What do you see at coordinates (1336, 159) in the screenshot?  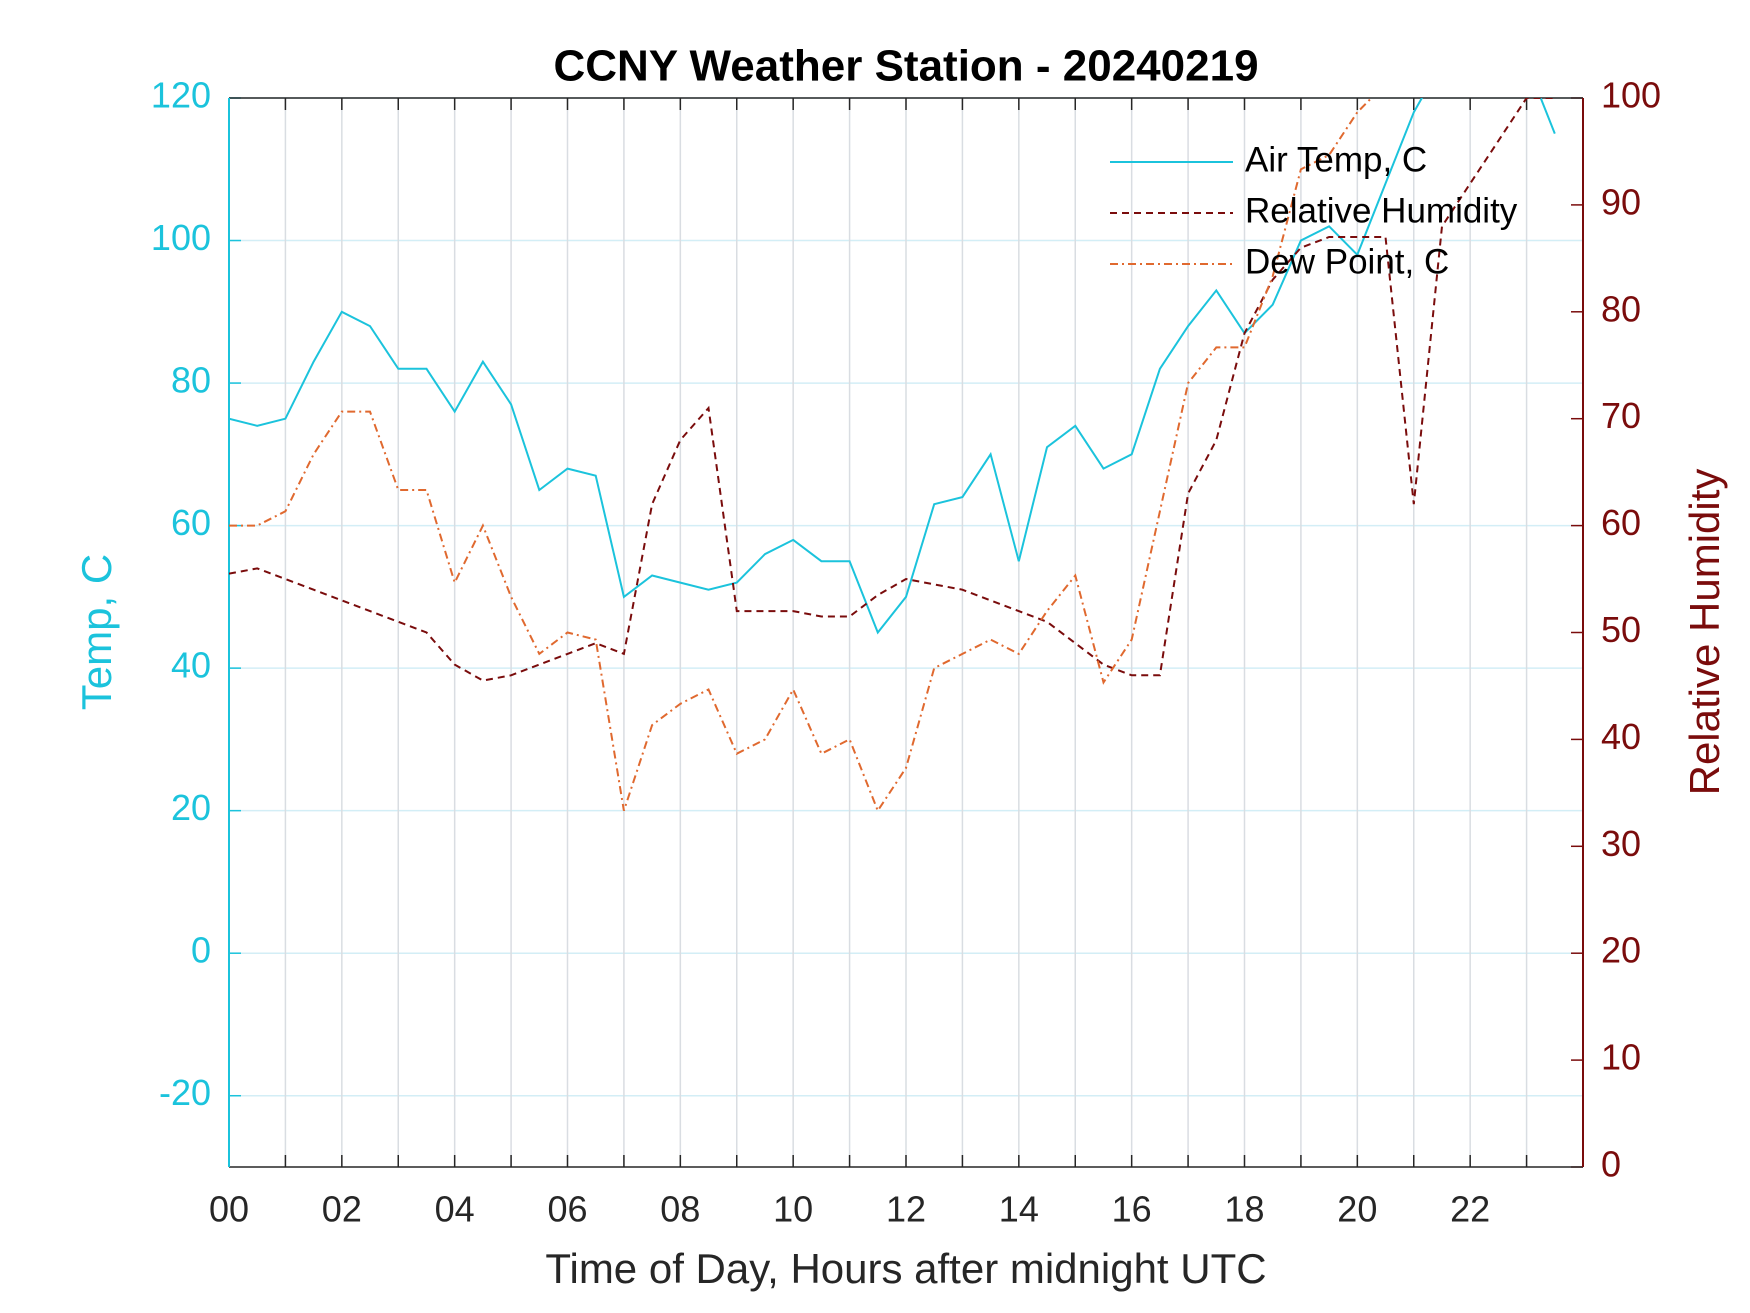 I see `legend-label: Air Temp, C` at bounding box center [1336, 159].